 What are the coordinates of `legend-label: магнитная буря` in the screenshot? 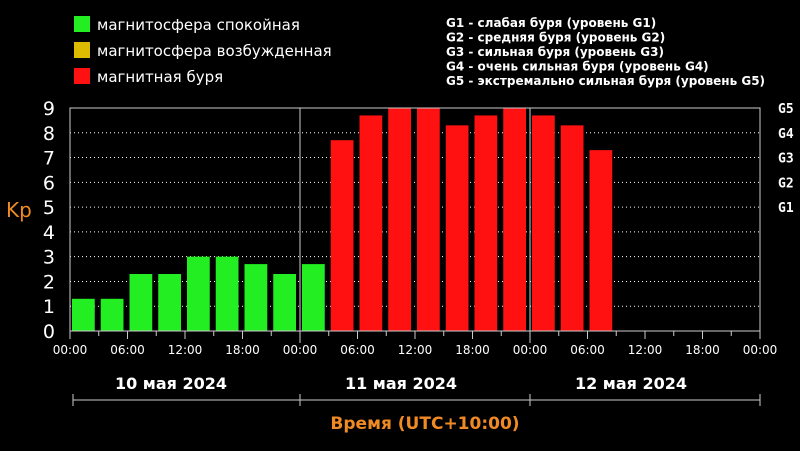 It's located at (160, 77).